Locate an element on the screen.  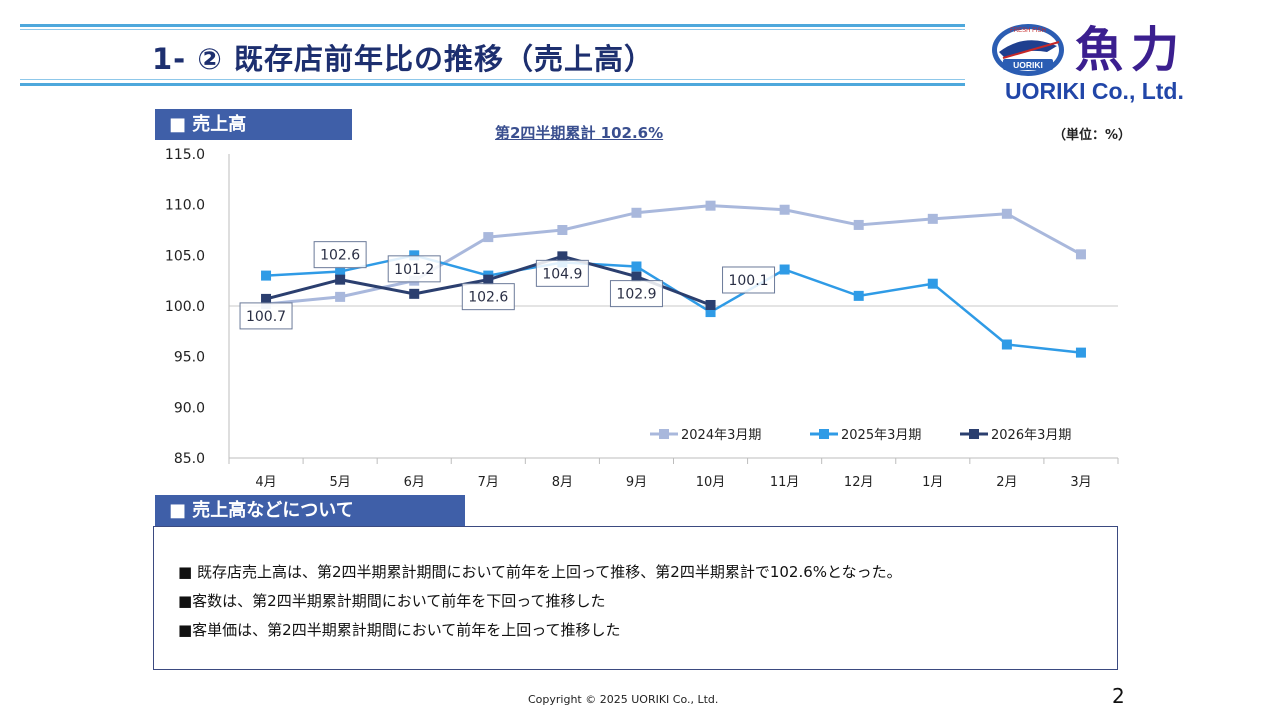
data-label-text: 100.1 is located at coordinates (748, 281).